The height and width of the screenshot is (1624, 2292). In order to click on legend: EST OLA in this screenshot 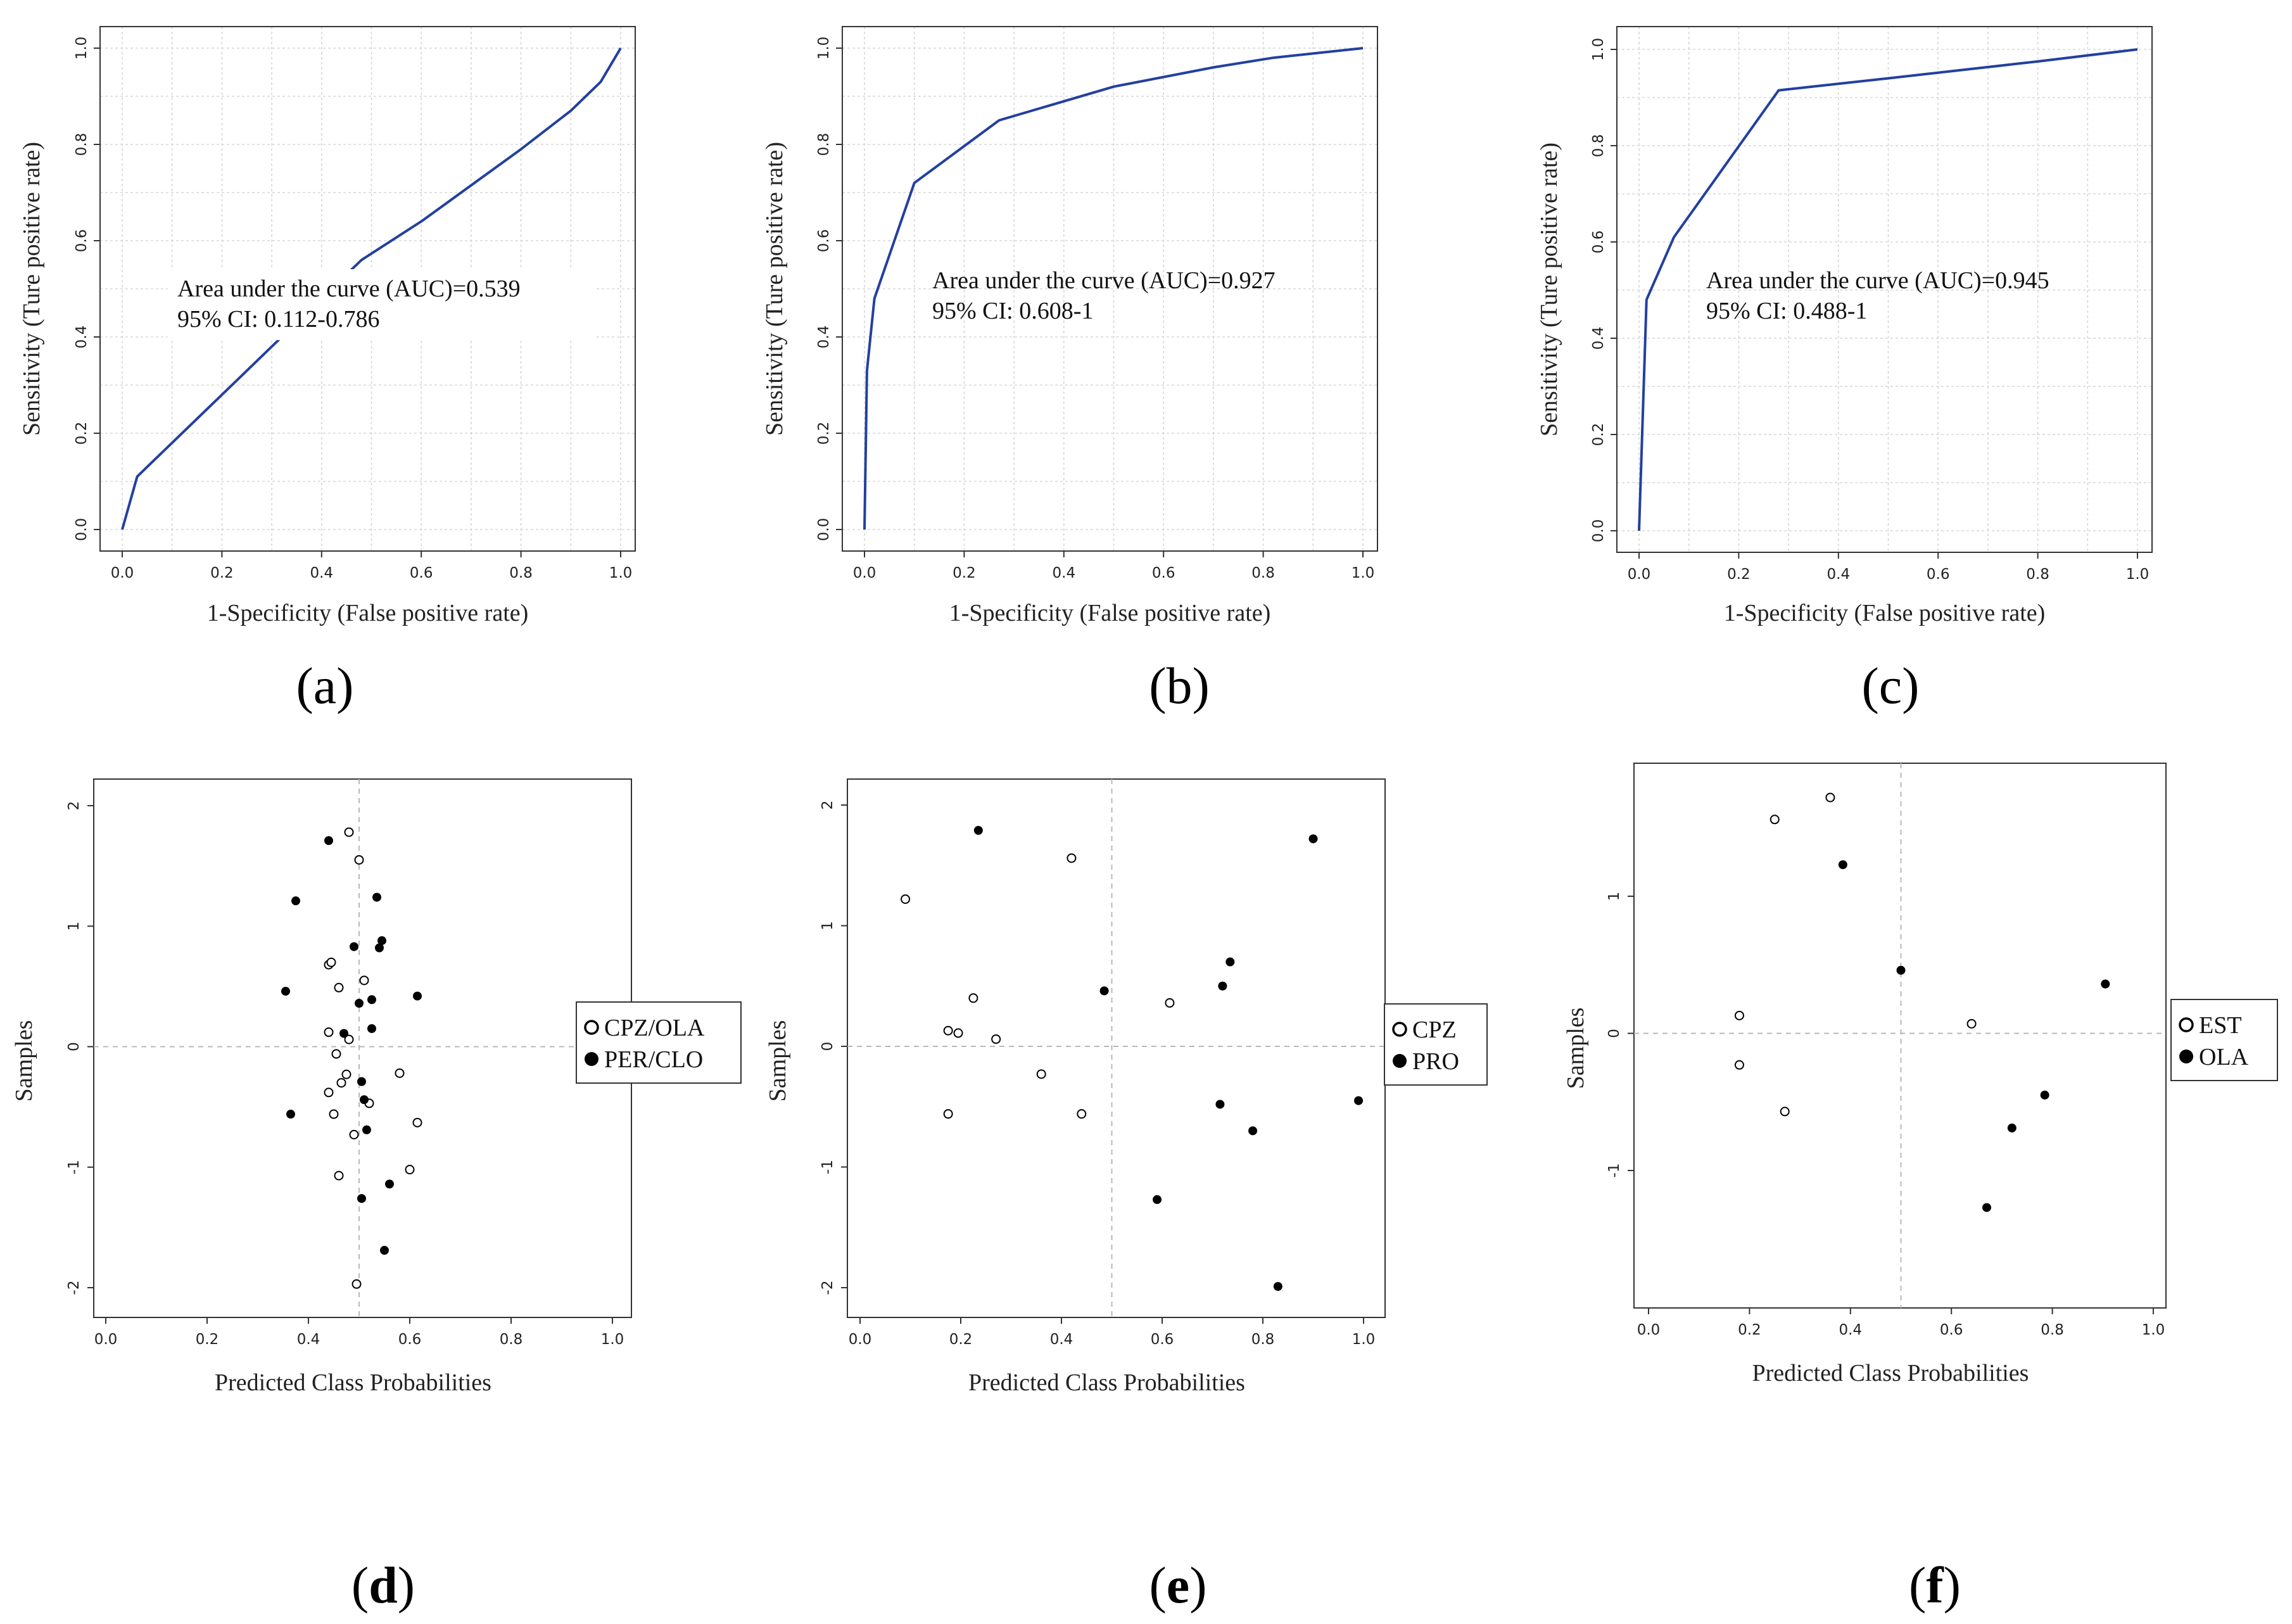, I will do `click(2224, 1040)`.